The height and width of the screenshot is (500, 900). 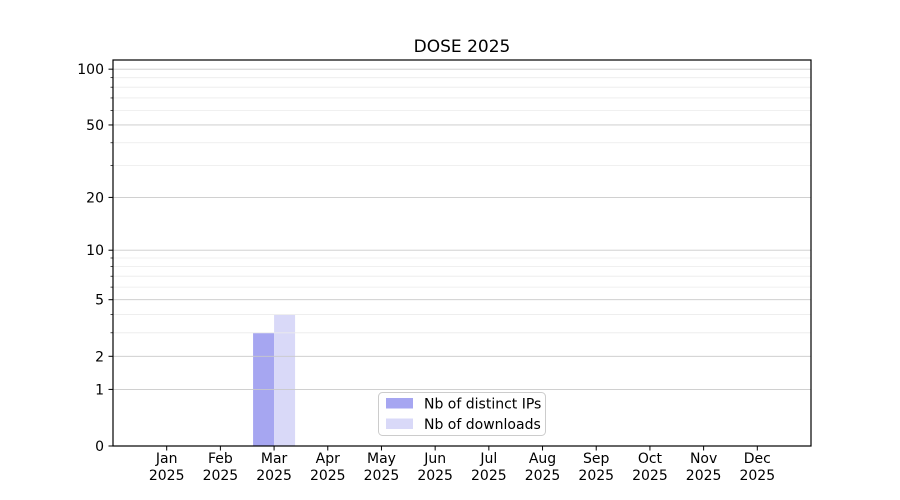 What do you see at coordinates (543, 476) in the screenshot?
I see `x-tick-label-year-aug: 2025` at bounding box center [543, 476].